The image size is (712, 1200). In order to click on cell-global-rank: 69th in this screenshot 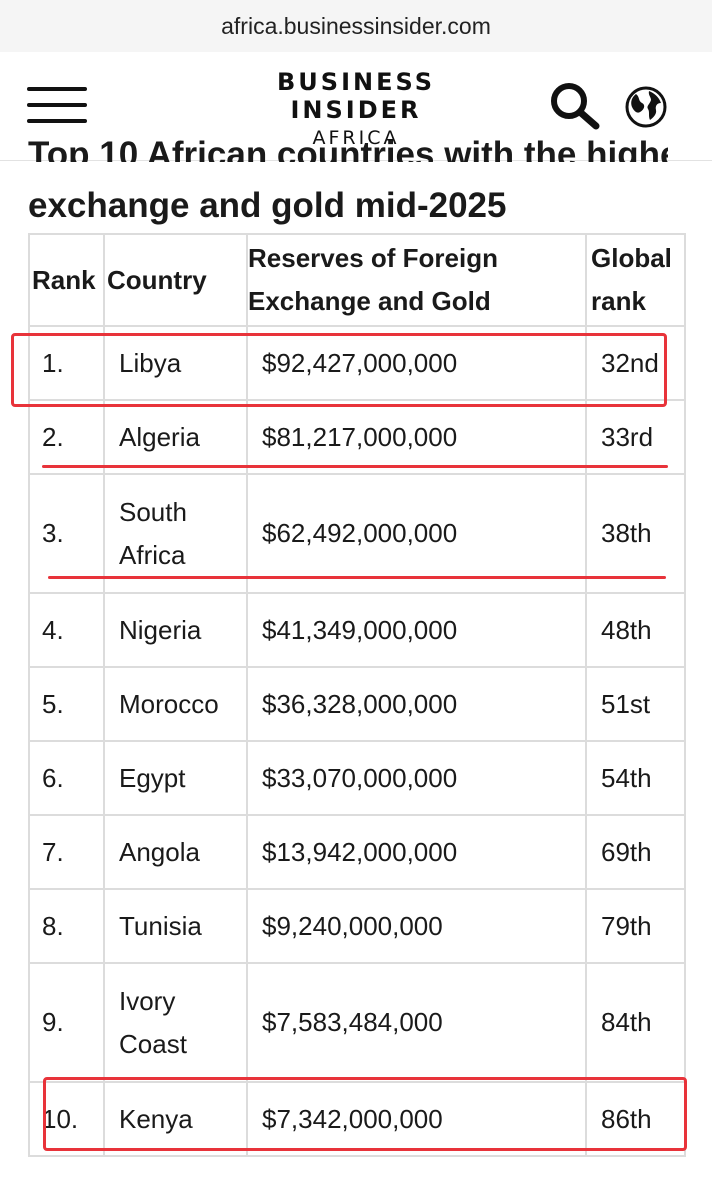, I will do `click(635, 852)`.